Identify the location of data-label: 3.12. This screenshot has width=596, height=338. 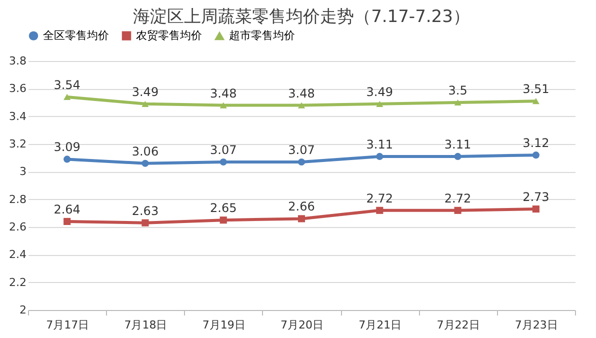
(536, 143).